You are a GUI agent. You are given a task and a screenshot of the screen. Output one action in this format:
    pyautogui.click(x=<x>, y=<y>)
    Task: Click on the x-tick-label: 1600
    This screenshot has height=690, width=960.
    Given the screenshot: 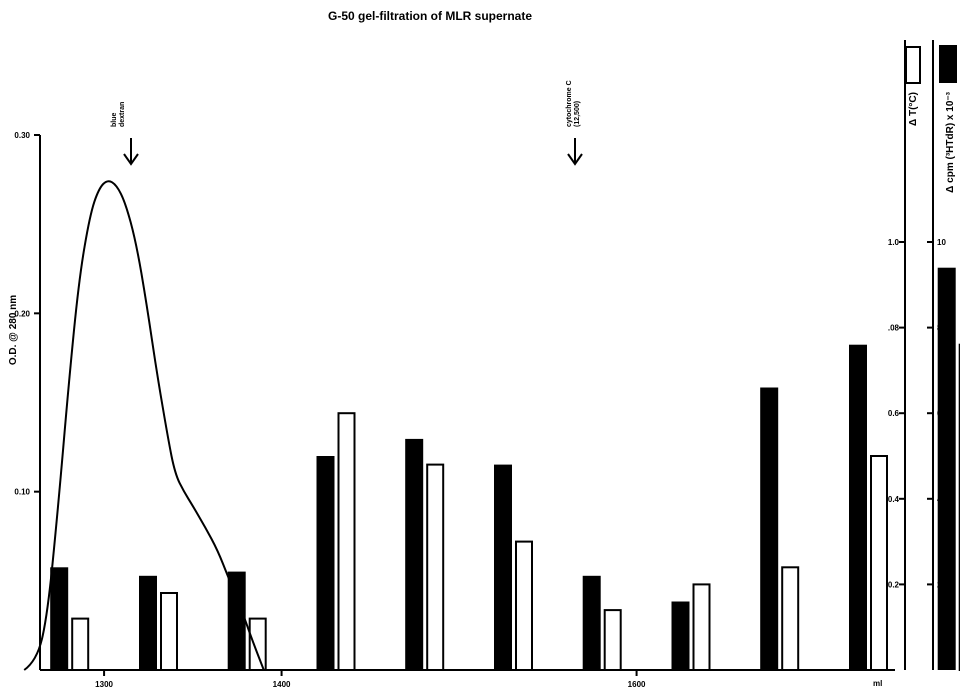 What is the action you would take?
    pyautogui.click(x=637, y=684)
    